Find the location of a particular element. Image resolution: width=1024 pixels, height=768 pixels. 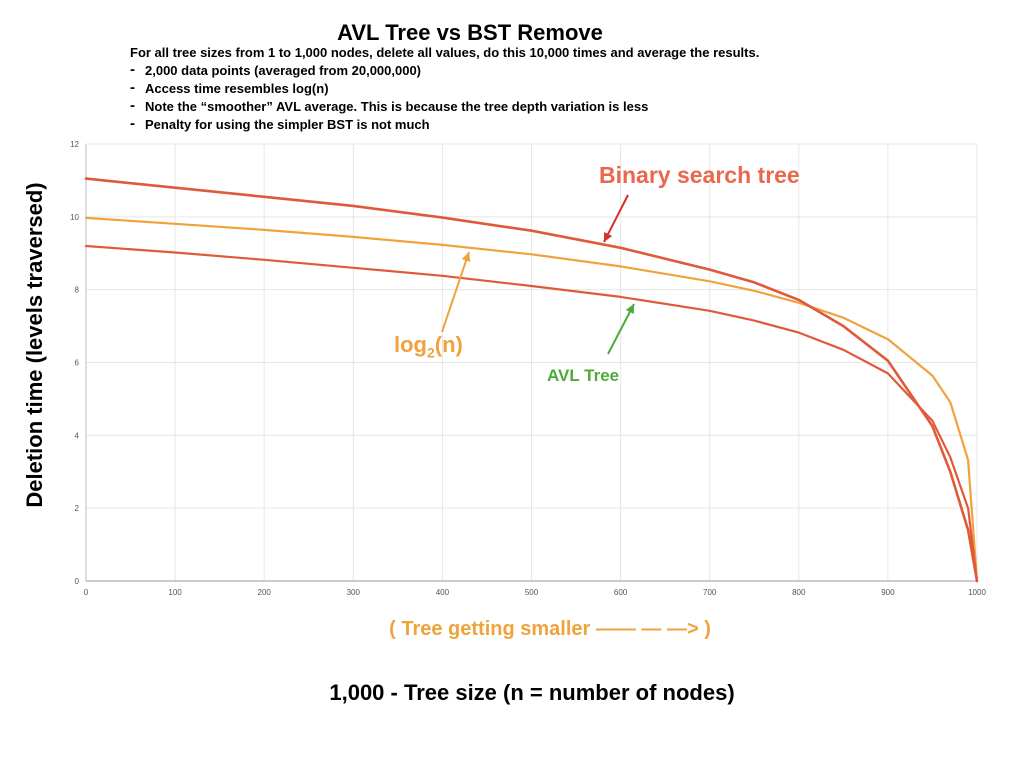

y-tick-label: 8 is located at coordinates (77, 290).